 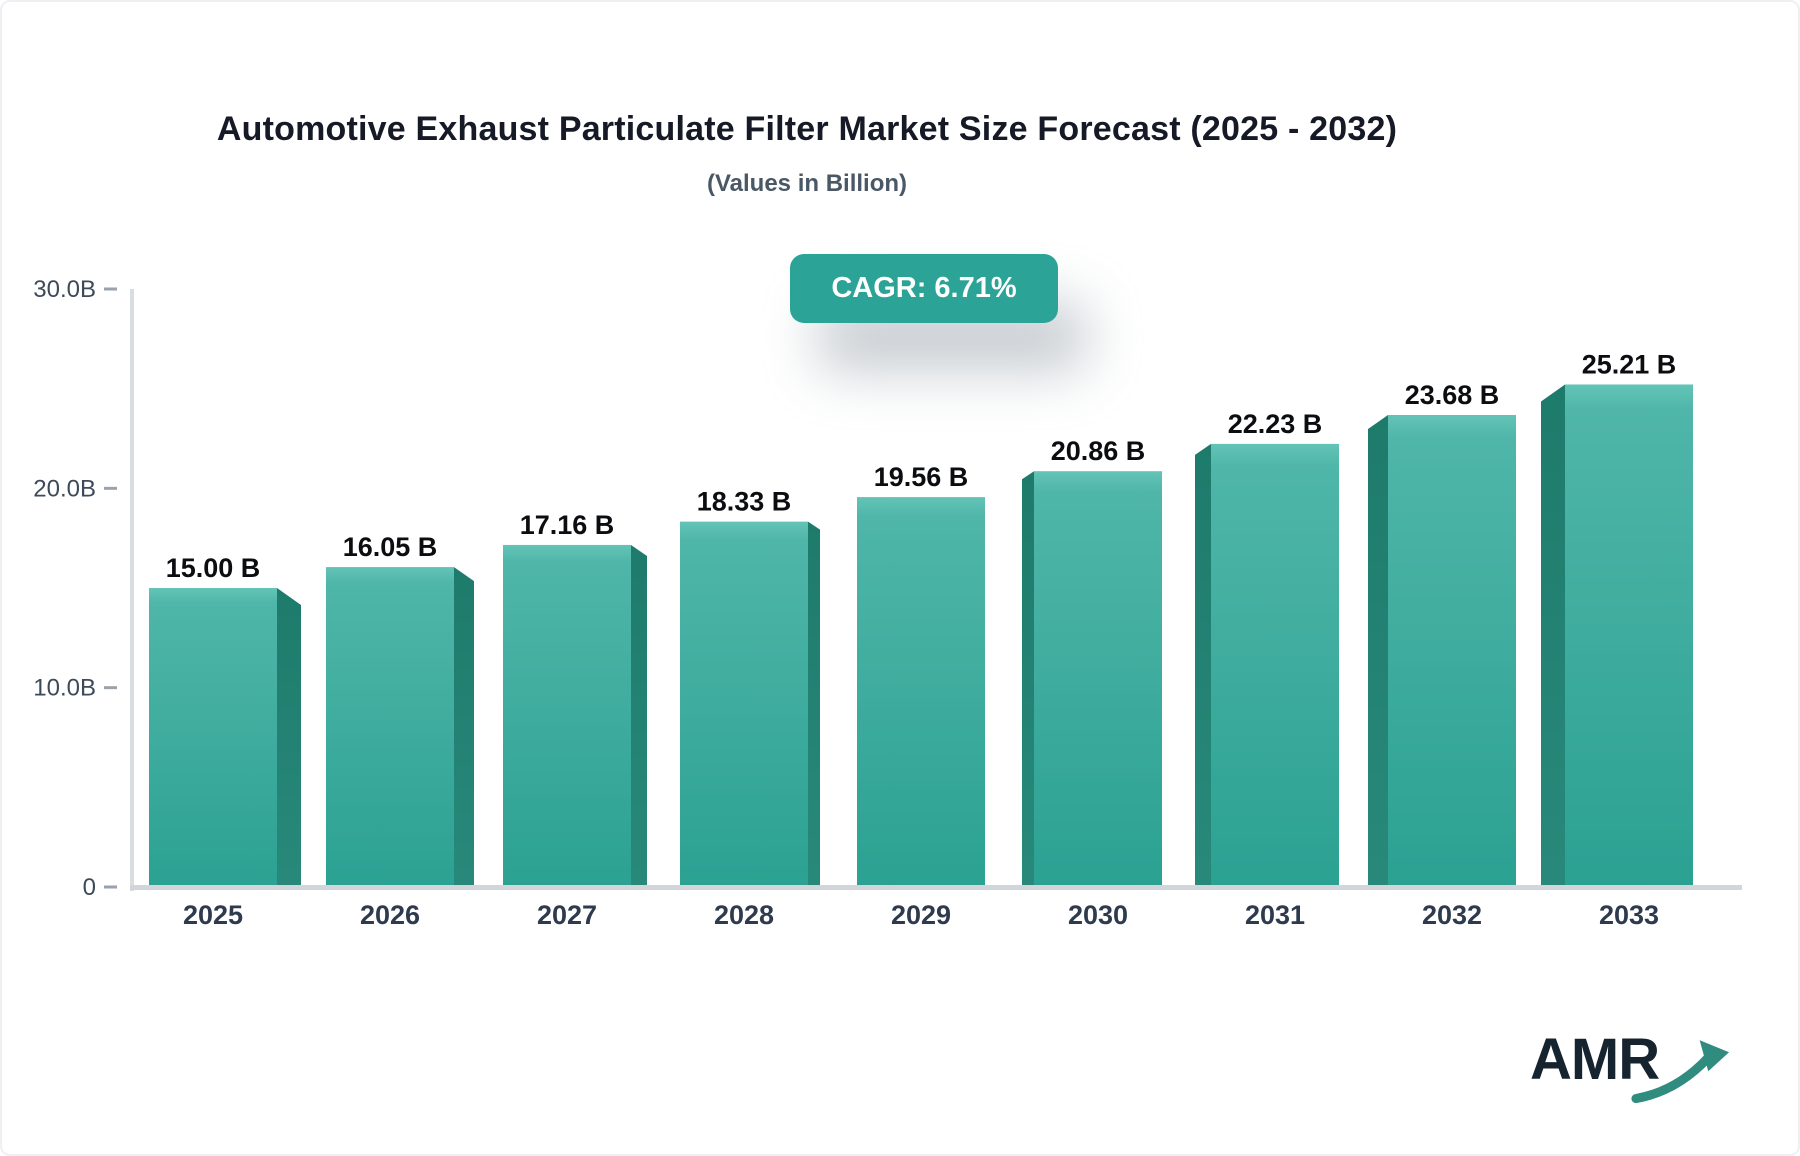 I want to click on bar-value-label: 19.56 B, so click(x=921, y=477).